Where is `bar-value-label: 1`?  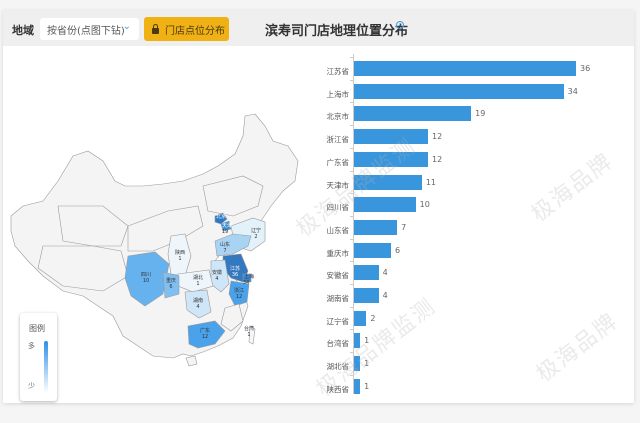 bar-value-label: 1 is located at coordinates (367, 341).